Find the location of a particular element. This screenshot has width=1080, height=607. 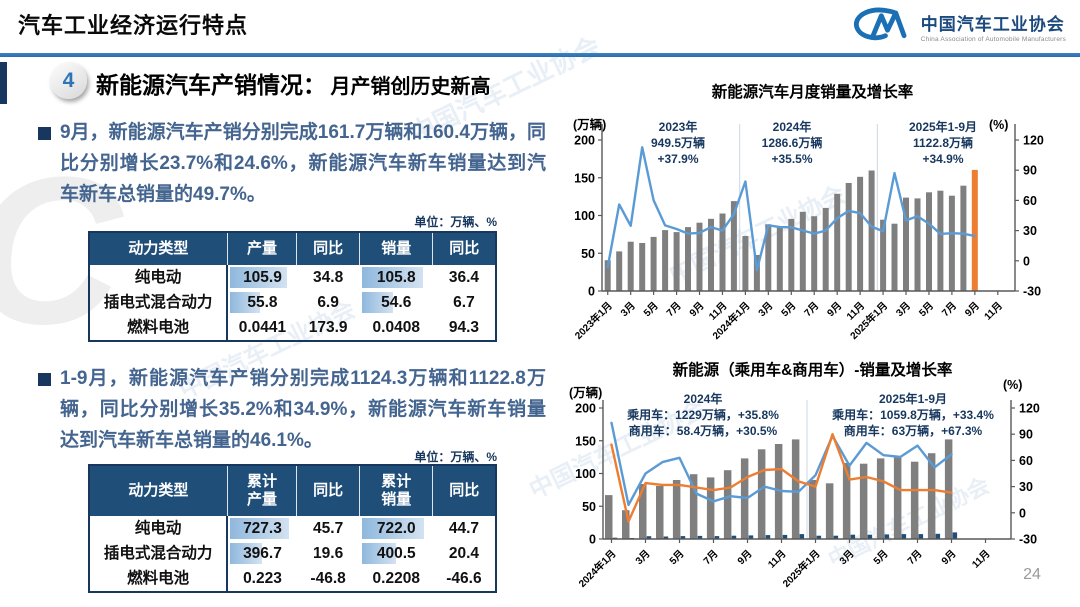

table-cell: 0.2208 is located at coordinates (396, 578).